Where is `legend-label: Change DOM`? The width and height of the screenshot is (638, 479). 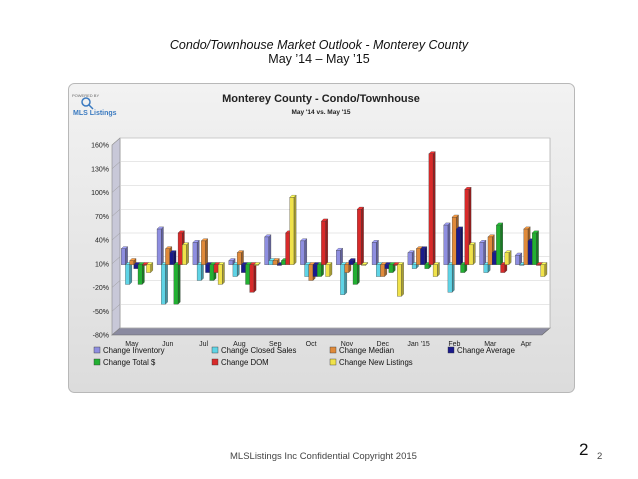
legend-label: Change DOM is located at coordinates (245, 362).